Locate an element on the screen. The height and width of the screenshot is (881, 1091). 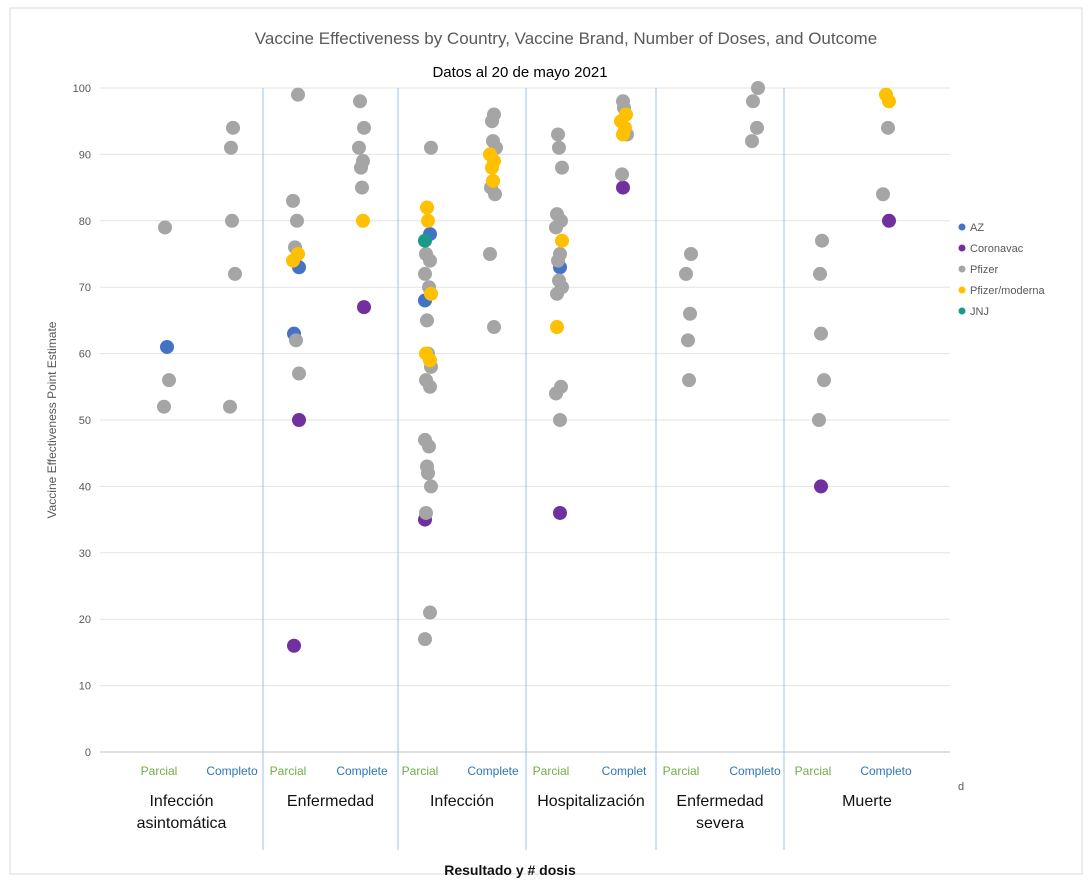
category-label: Muerte is located at coordinates (867, 801).